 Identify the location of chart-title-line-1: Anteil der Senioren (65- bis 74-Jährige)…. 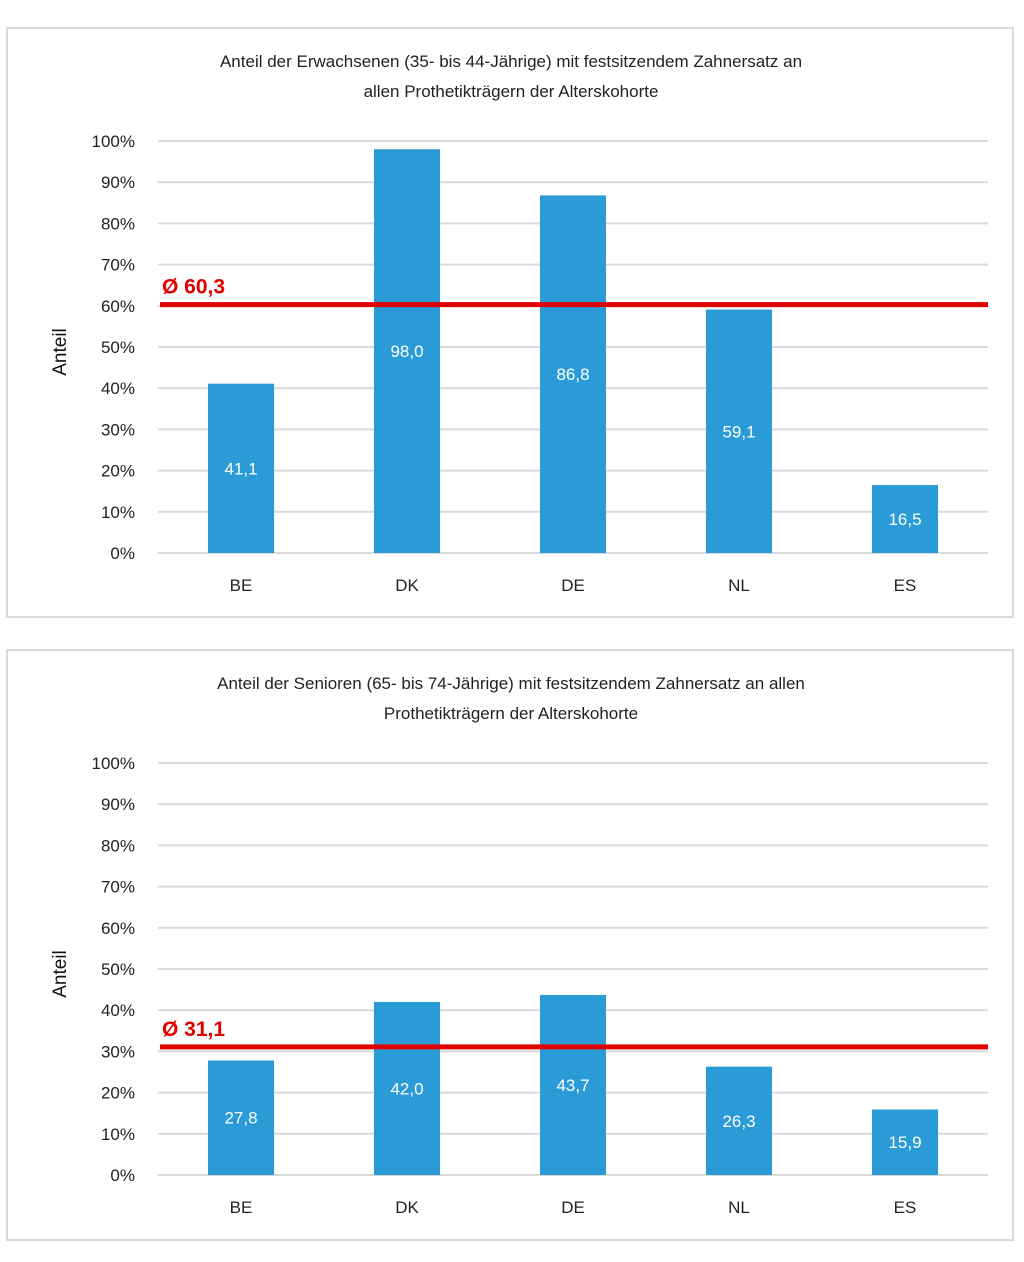
(511, 683).